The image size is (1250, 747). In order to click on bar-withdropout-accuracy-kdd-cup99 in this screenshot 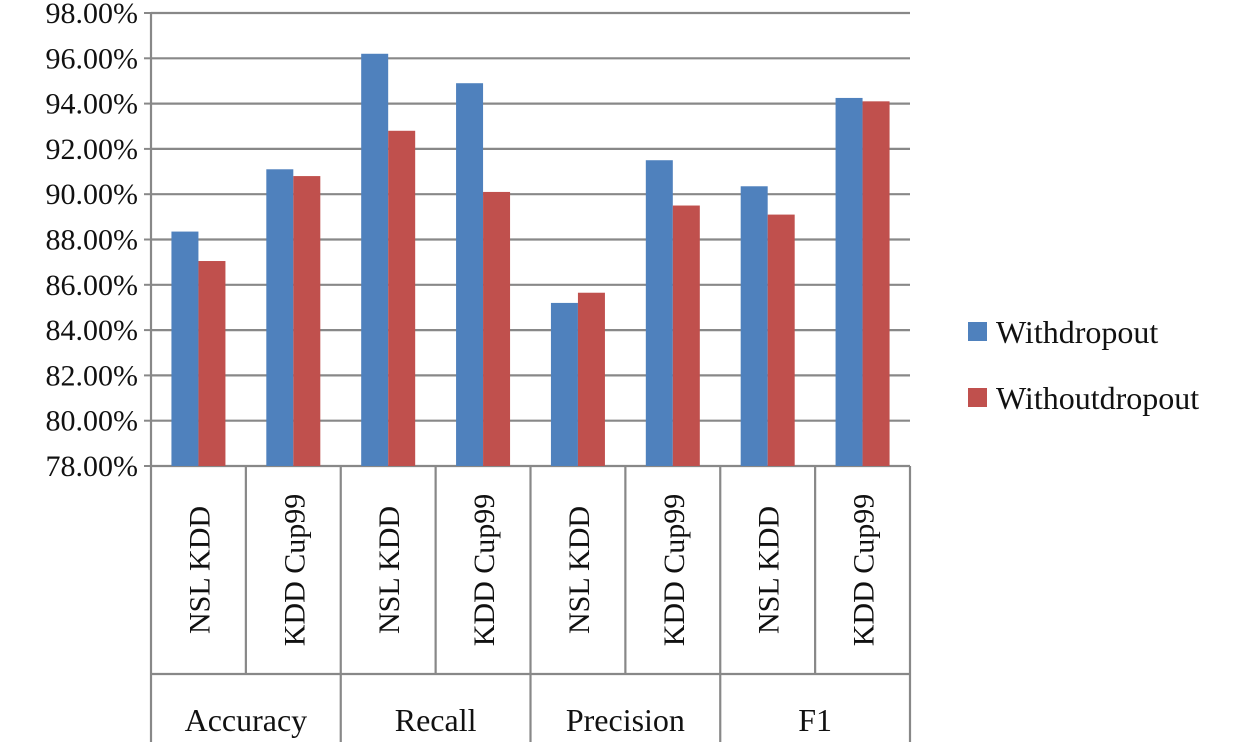, I will do `click(280, 317)`.